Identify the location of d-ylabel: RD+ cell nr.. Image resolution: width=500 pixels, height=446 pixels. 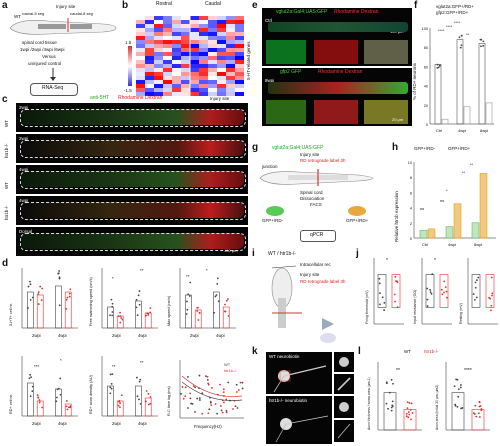
(11, 404).